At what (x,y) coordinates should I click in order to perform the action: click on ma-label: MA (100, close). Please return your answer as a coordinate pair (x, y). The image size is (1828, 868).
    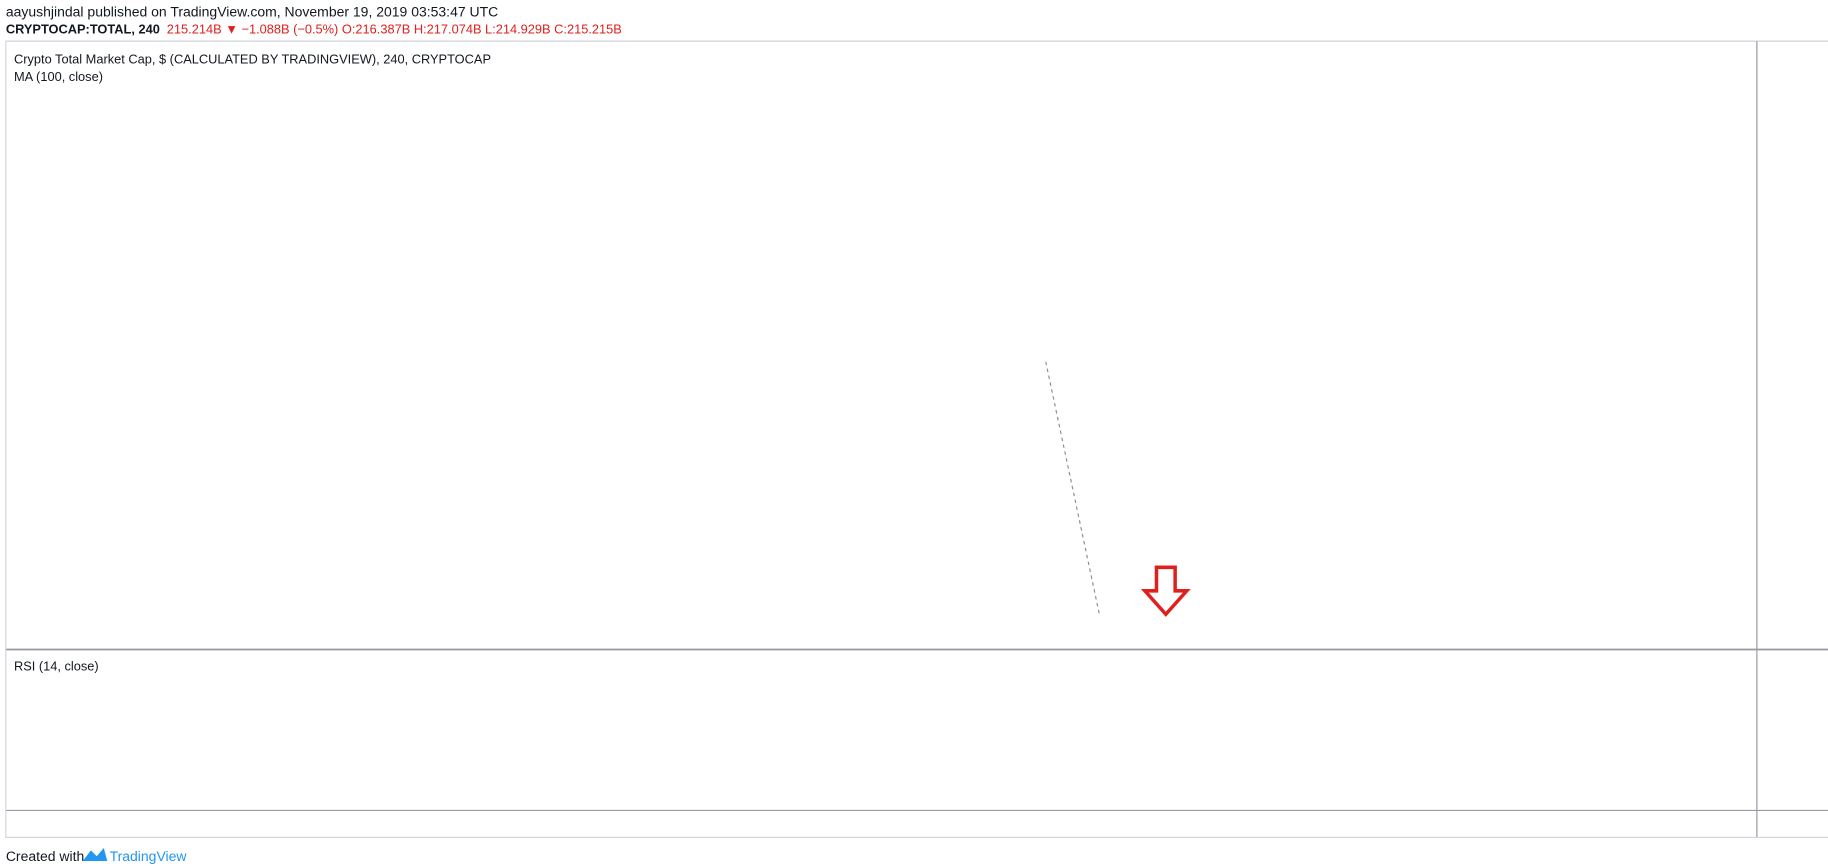
    Looking at the image, I should click on (58, 76).